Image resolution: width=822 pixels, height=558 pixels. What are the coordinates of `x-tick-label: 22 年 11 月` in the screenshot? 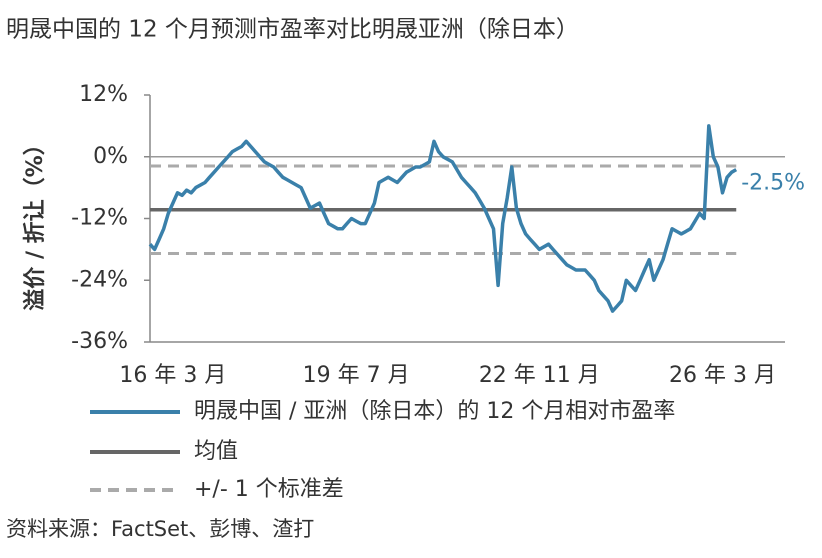 It's located at (539, 375).